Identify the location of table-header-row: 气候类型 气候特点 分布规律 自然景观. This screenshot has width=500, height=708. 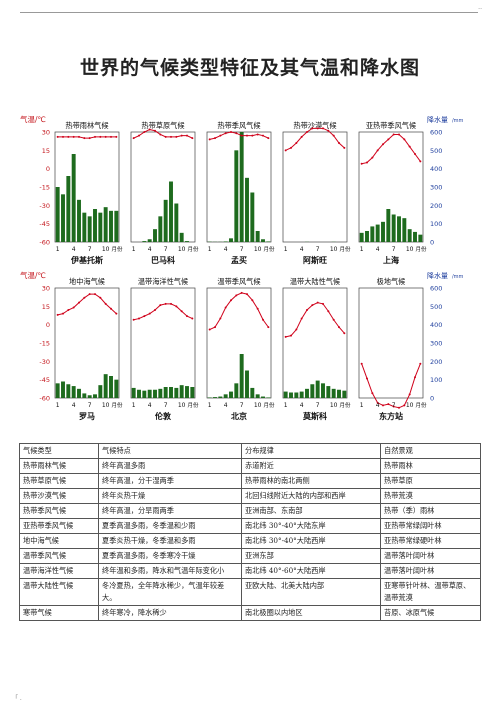
(250, 451).